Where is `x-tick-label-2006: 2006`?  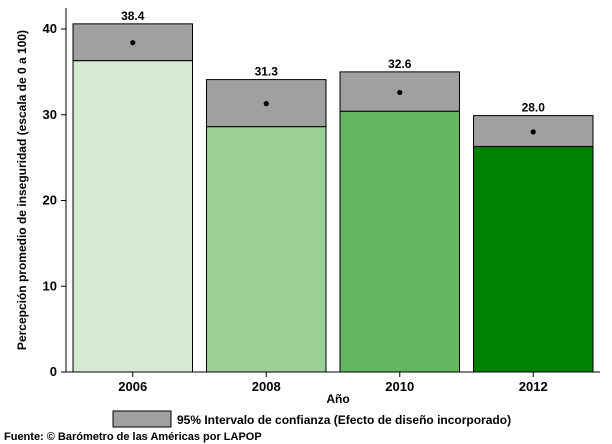
x-tick-label-2006: 2006 is located at coordinates (132, 386).